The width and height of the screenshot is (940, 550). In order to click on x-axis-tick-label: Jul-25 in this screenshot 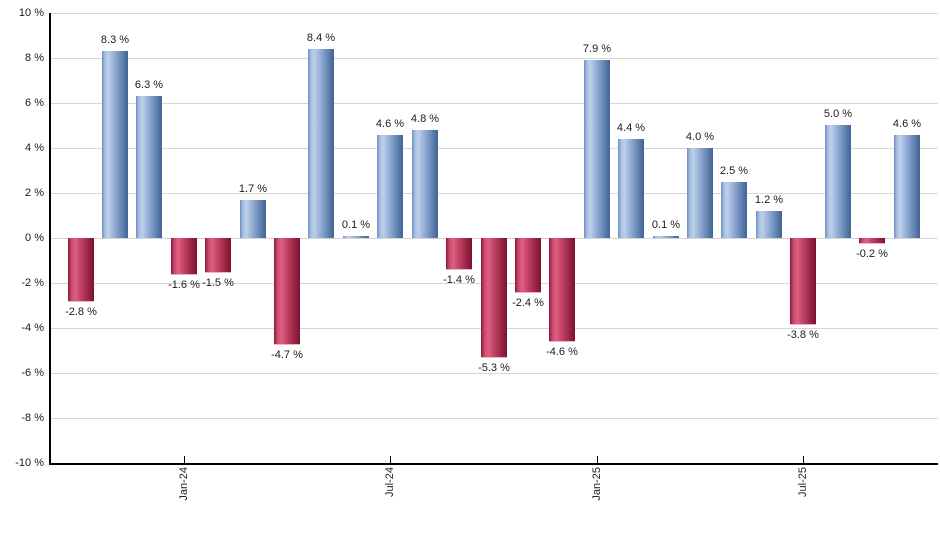, I will do `click(803, 482)`.